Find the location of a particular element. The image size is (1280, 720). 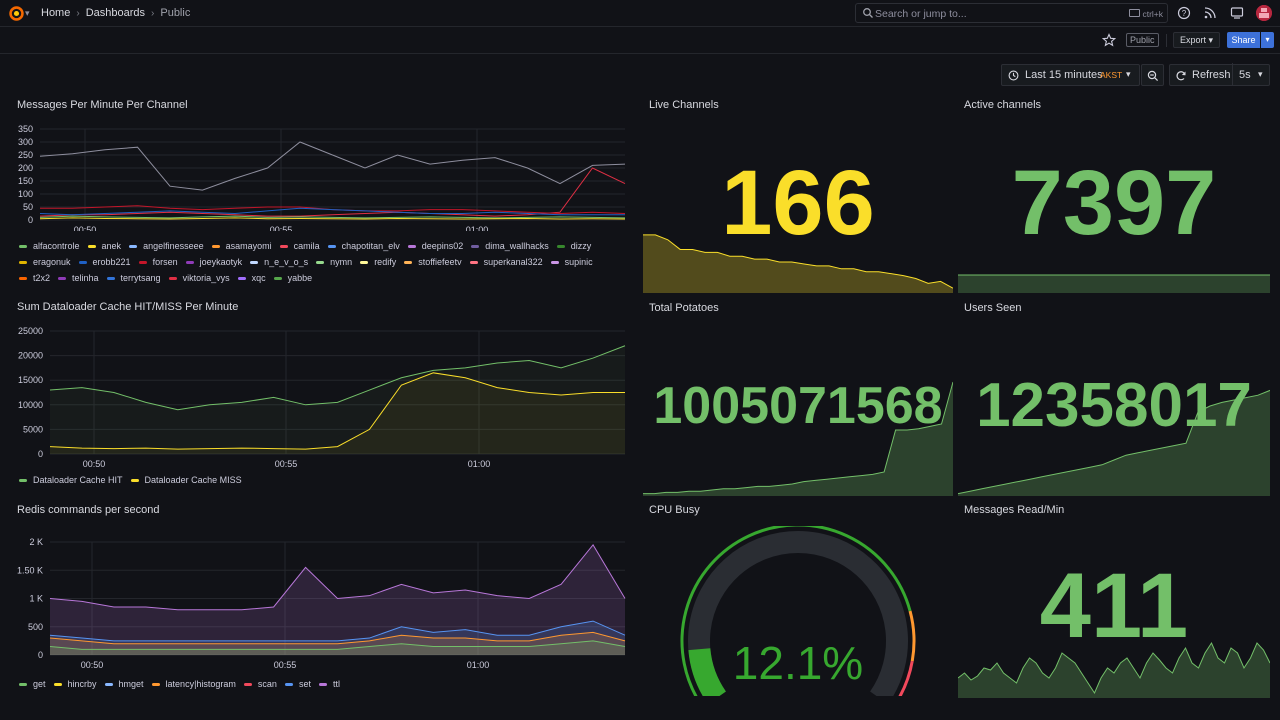

legend-item: superkanal322 is located at coordinates (506, 262).